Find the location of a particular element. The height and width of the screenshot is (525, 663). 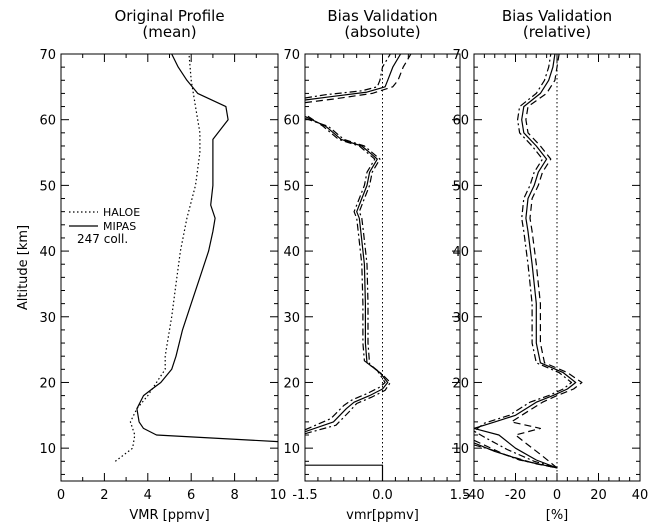

legend-label-mipas: MIPAS is located at coordinates (119, 226).